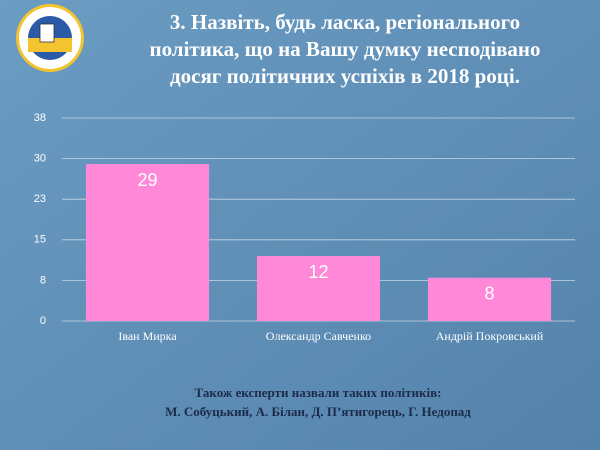 The height and width of the screenshot is (450, 600). Describe the element at coordinates (318, 392) in the screenshot. I see `footer-text: Також експерти назвали таких політиків:` at that location.